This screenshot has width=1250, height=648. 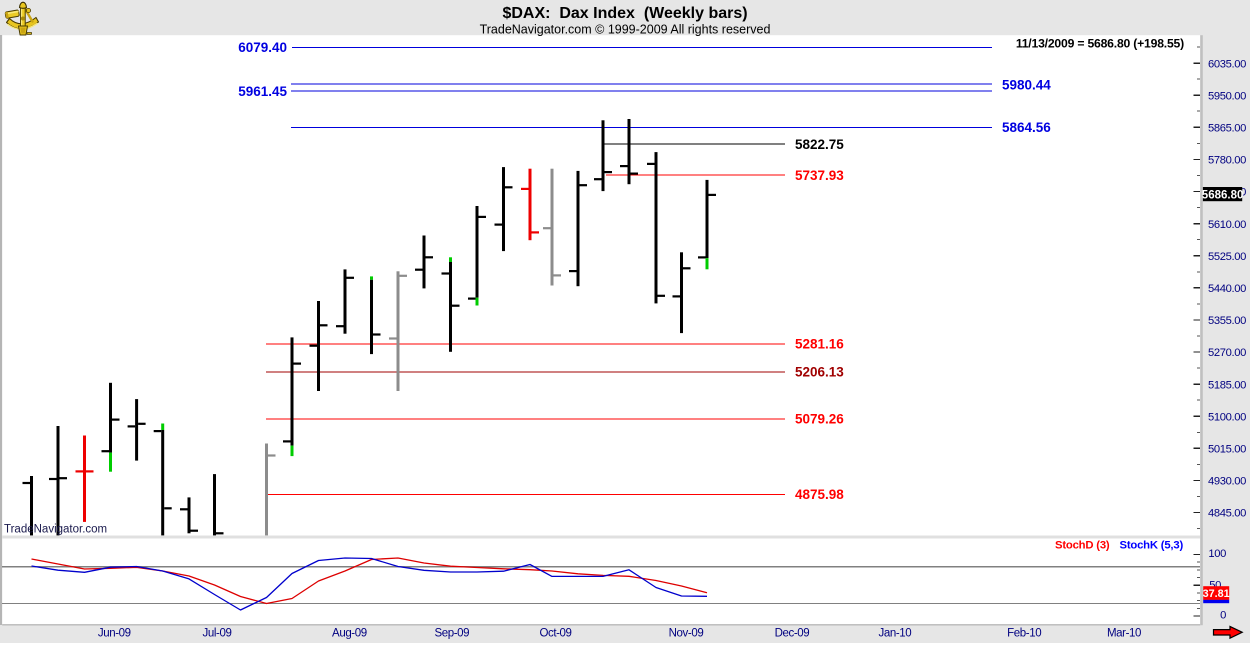 I want to click on svg-text: 5864.56, so click(x=1026, y=127).